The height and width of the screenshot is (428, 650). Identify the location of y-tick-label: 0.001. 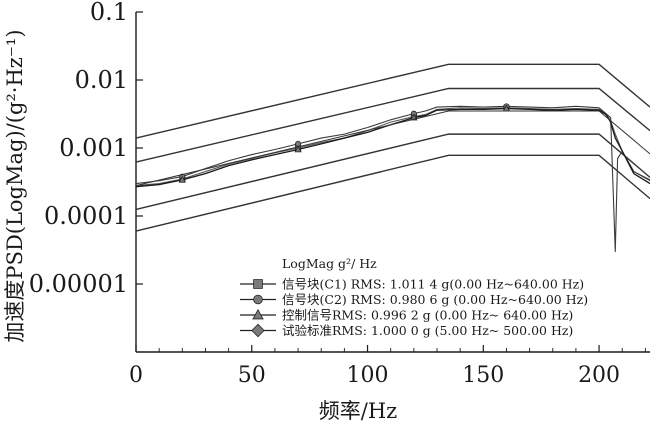
(93, 148).